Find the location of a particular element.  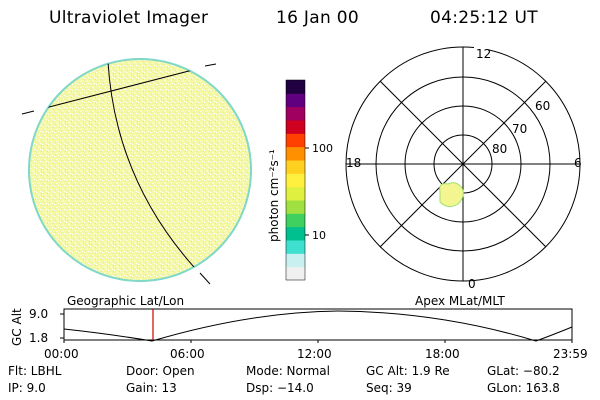

xtick-2359: 23:59 is located at coordinates (570, 354).